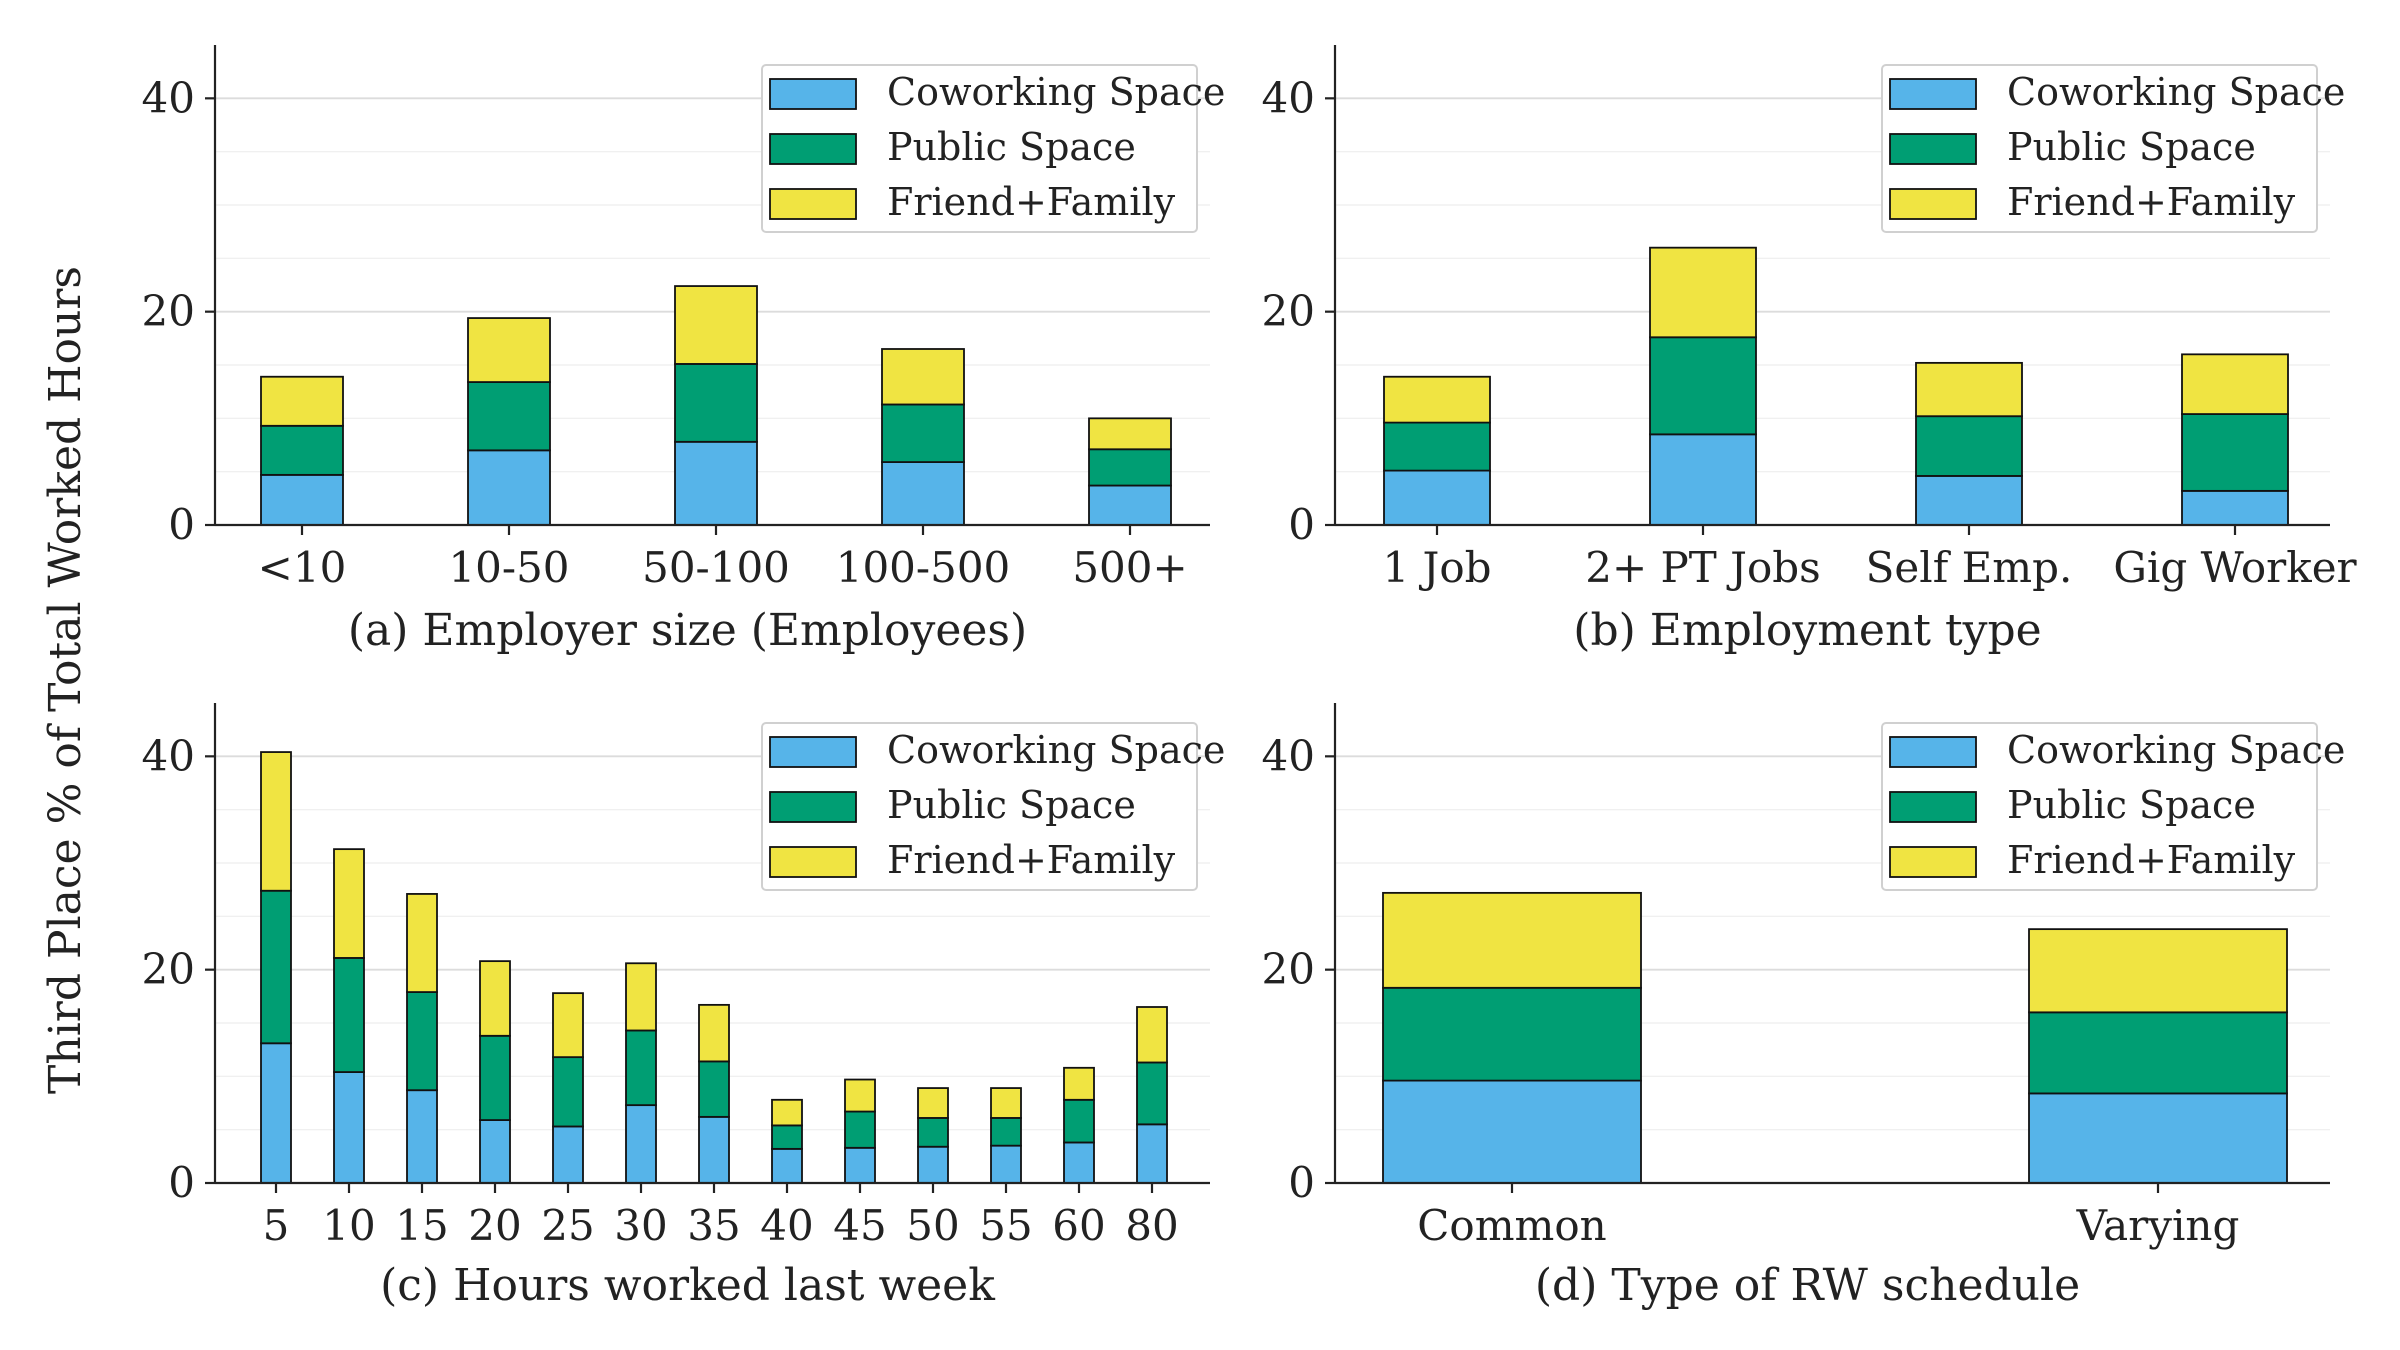  Describe the element at coordinates (567, 1225) in the screenshot. I see `x-tick-label: 25` at that location.